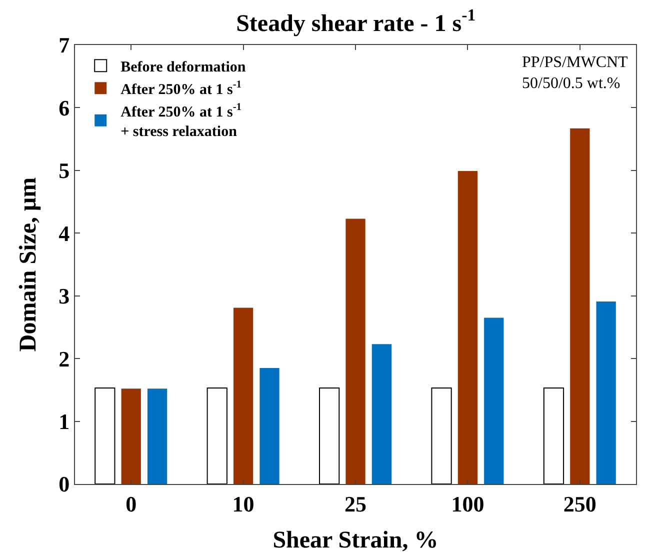  Describe the element at coordinates (64, 359) in the screenshot. I see `y-tick-label: 2` at that location.